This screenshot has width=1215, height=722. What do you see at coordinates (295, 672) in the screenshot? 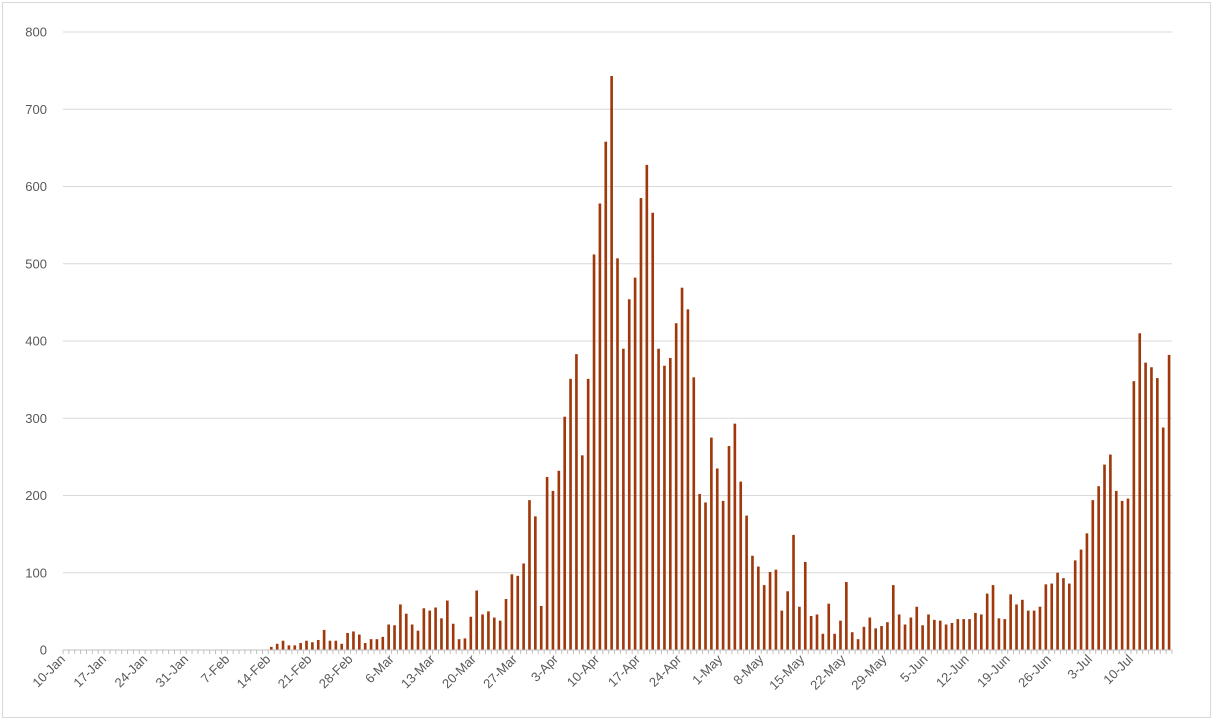
I see `x-tick-label: 21-Feb` at bounding box center [295, 672].